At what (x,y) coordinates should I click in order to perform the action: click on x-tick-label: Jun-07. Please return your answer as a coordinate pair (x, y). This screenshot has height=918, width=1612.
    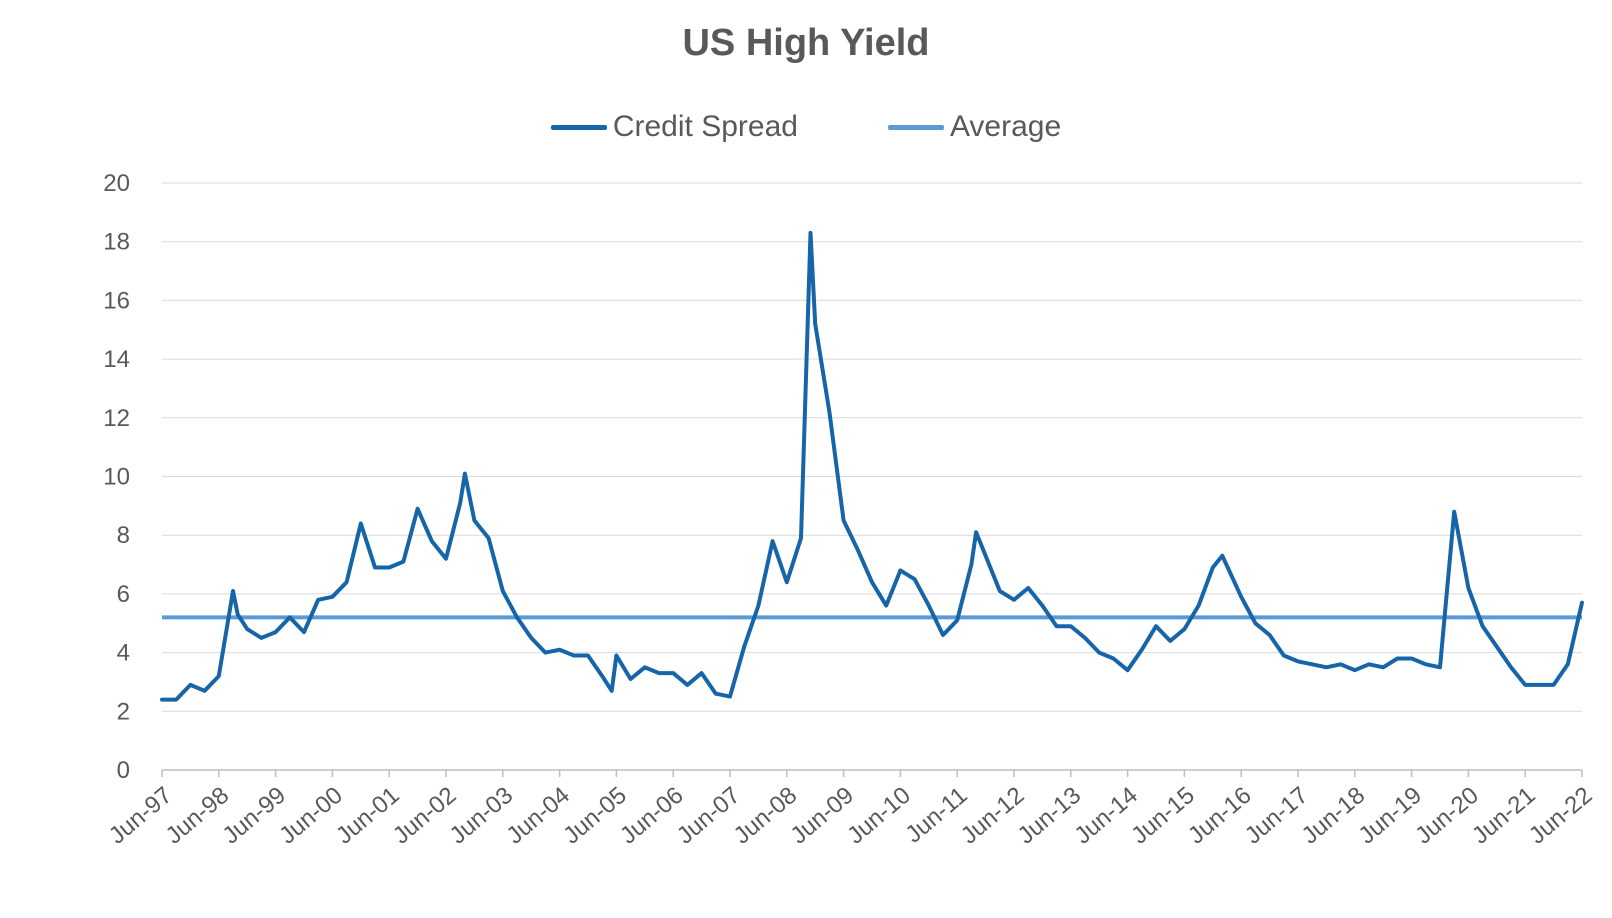
    Looking at the image, I should click on (709, 816).